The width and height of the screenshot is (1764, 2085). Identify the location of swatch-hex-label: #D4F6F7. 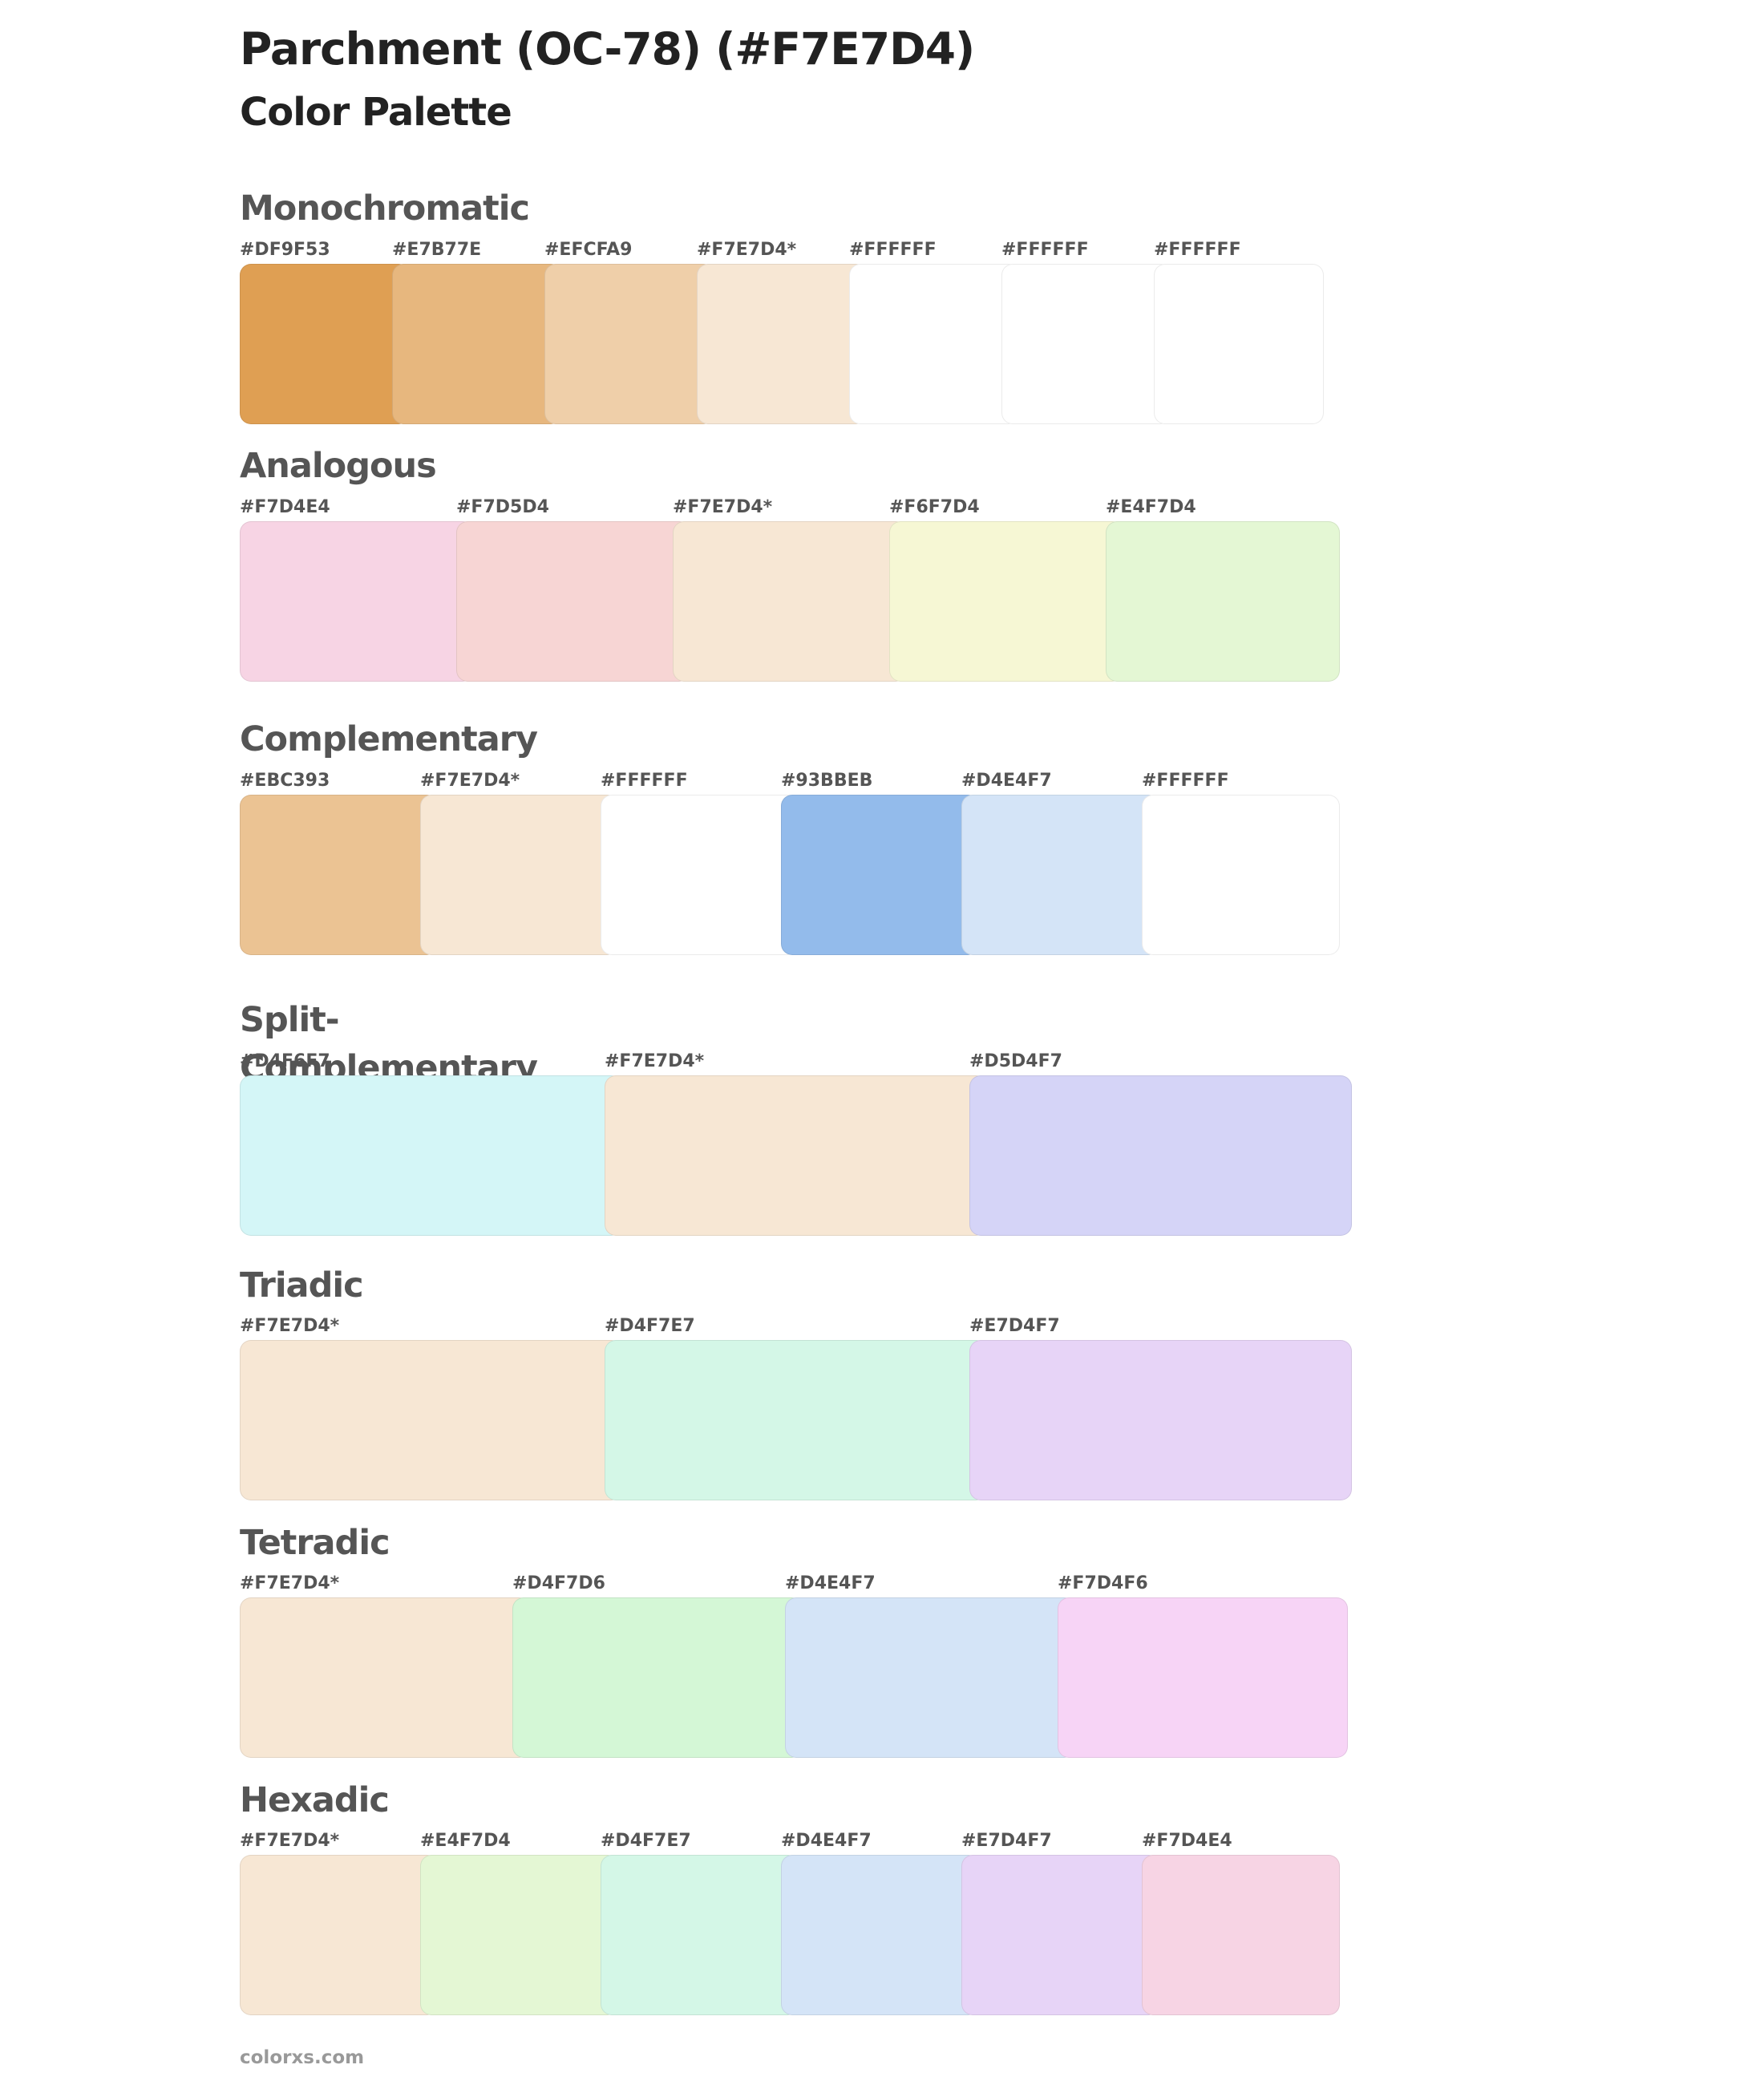
(285, 1061).